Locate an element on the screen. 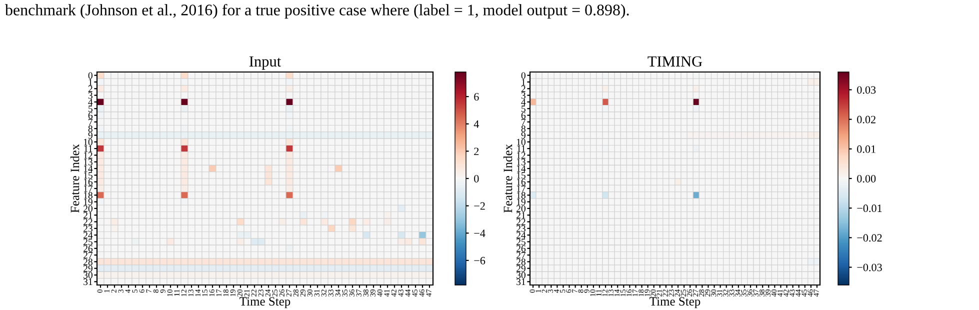 The image size is (979, 310). text: benchmark (Johnson et al., 2016) for a true positive case where (label = 1, model output = 0.898). is located at coordinates (317, 11).